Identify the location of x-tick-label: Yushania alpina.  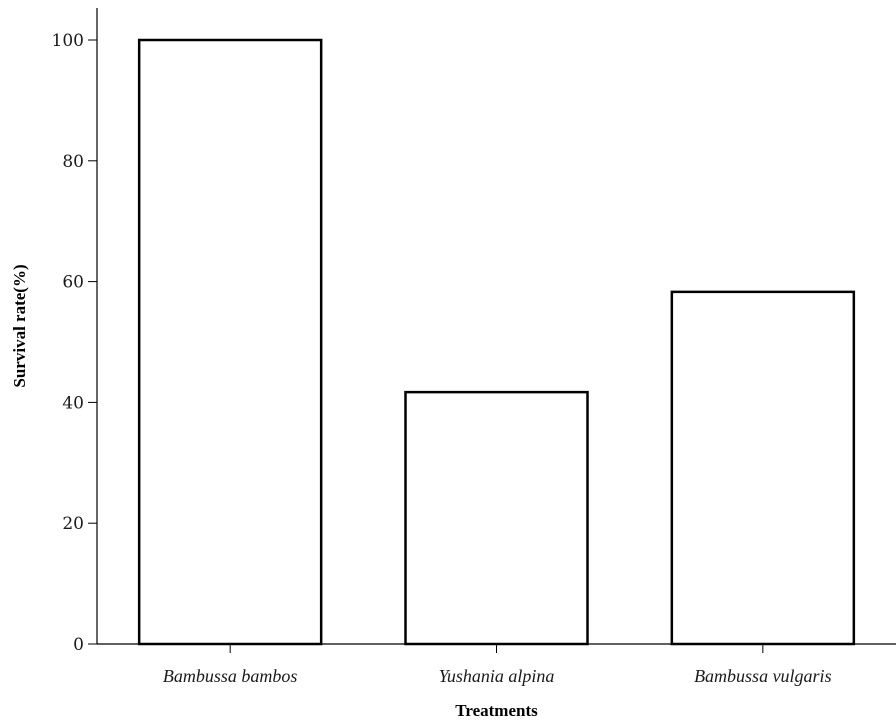
(497, 676).